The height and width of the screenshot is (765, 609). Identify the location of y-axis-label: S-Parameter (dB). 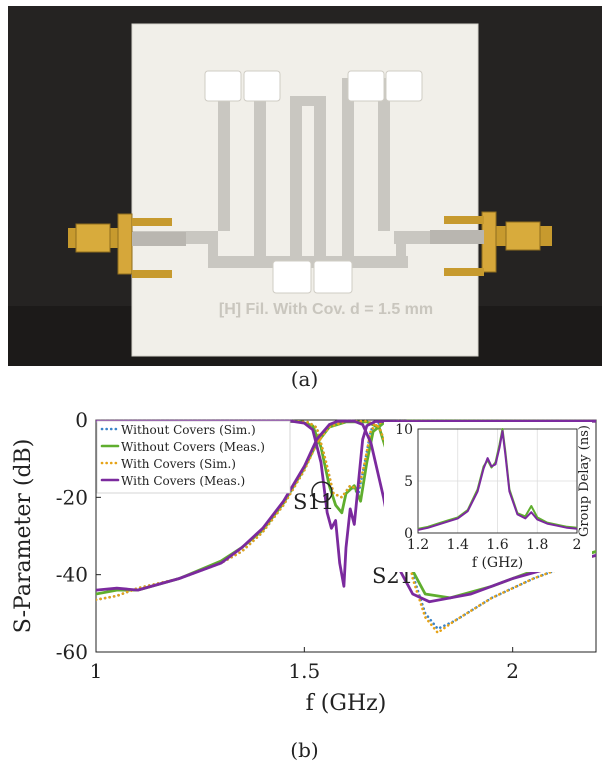
(23, 536).